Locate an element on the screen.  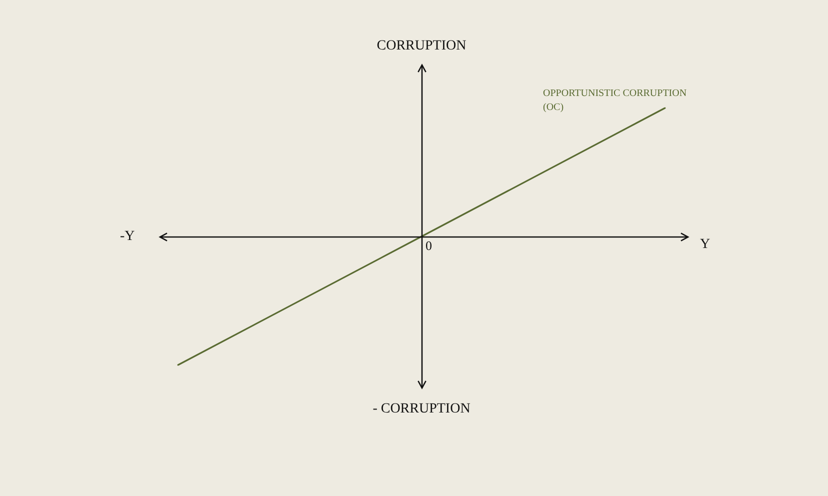
text: CORRUPTION is located at coordinates (421, 46).